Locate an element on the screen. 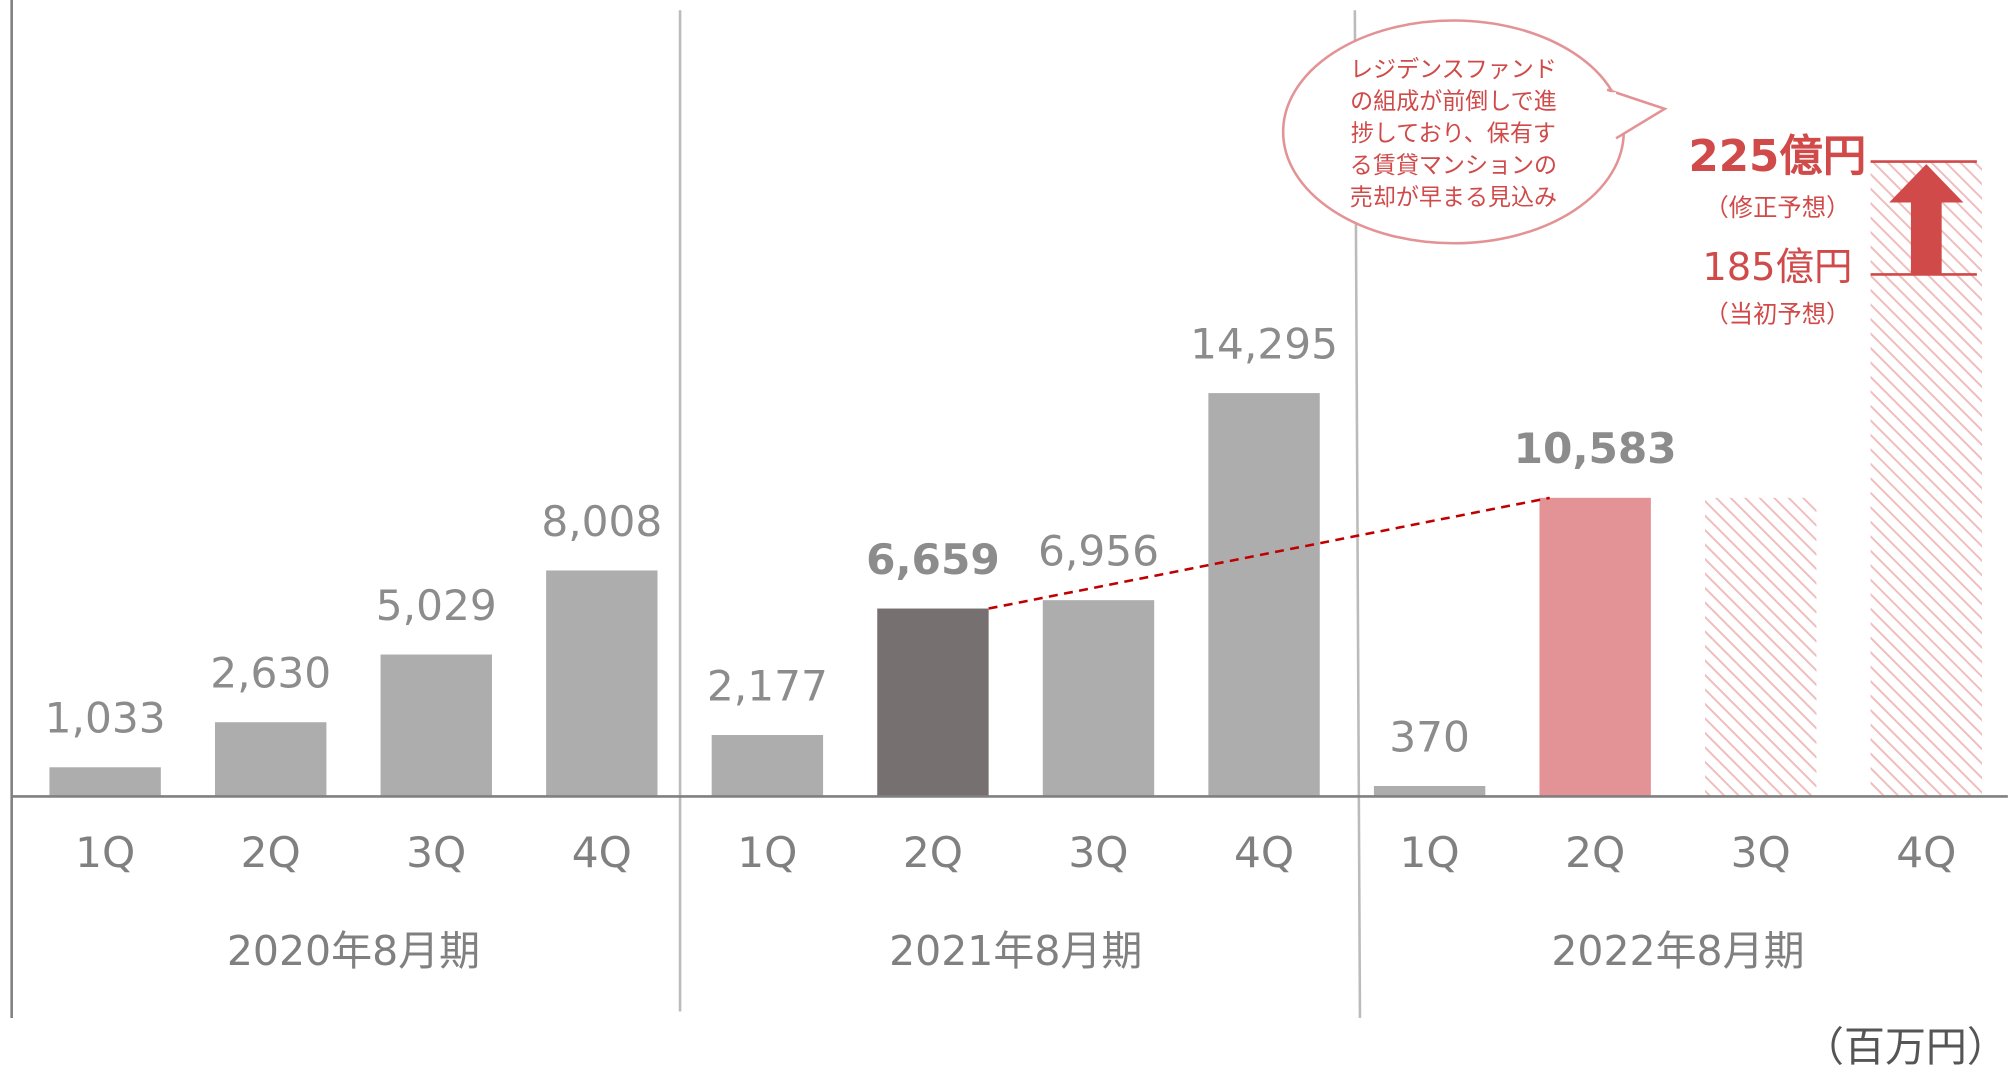 This screenshot has width=2008, height=1073. unit-label: （百万円） is located at coordinates (1905, 1047).